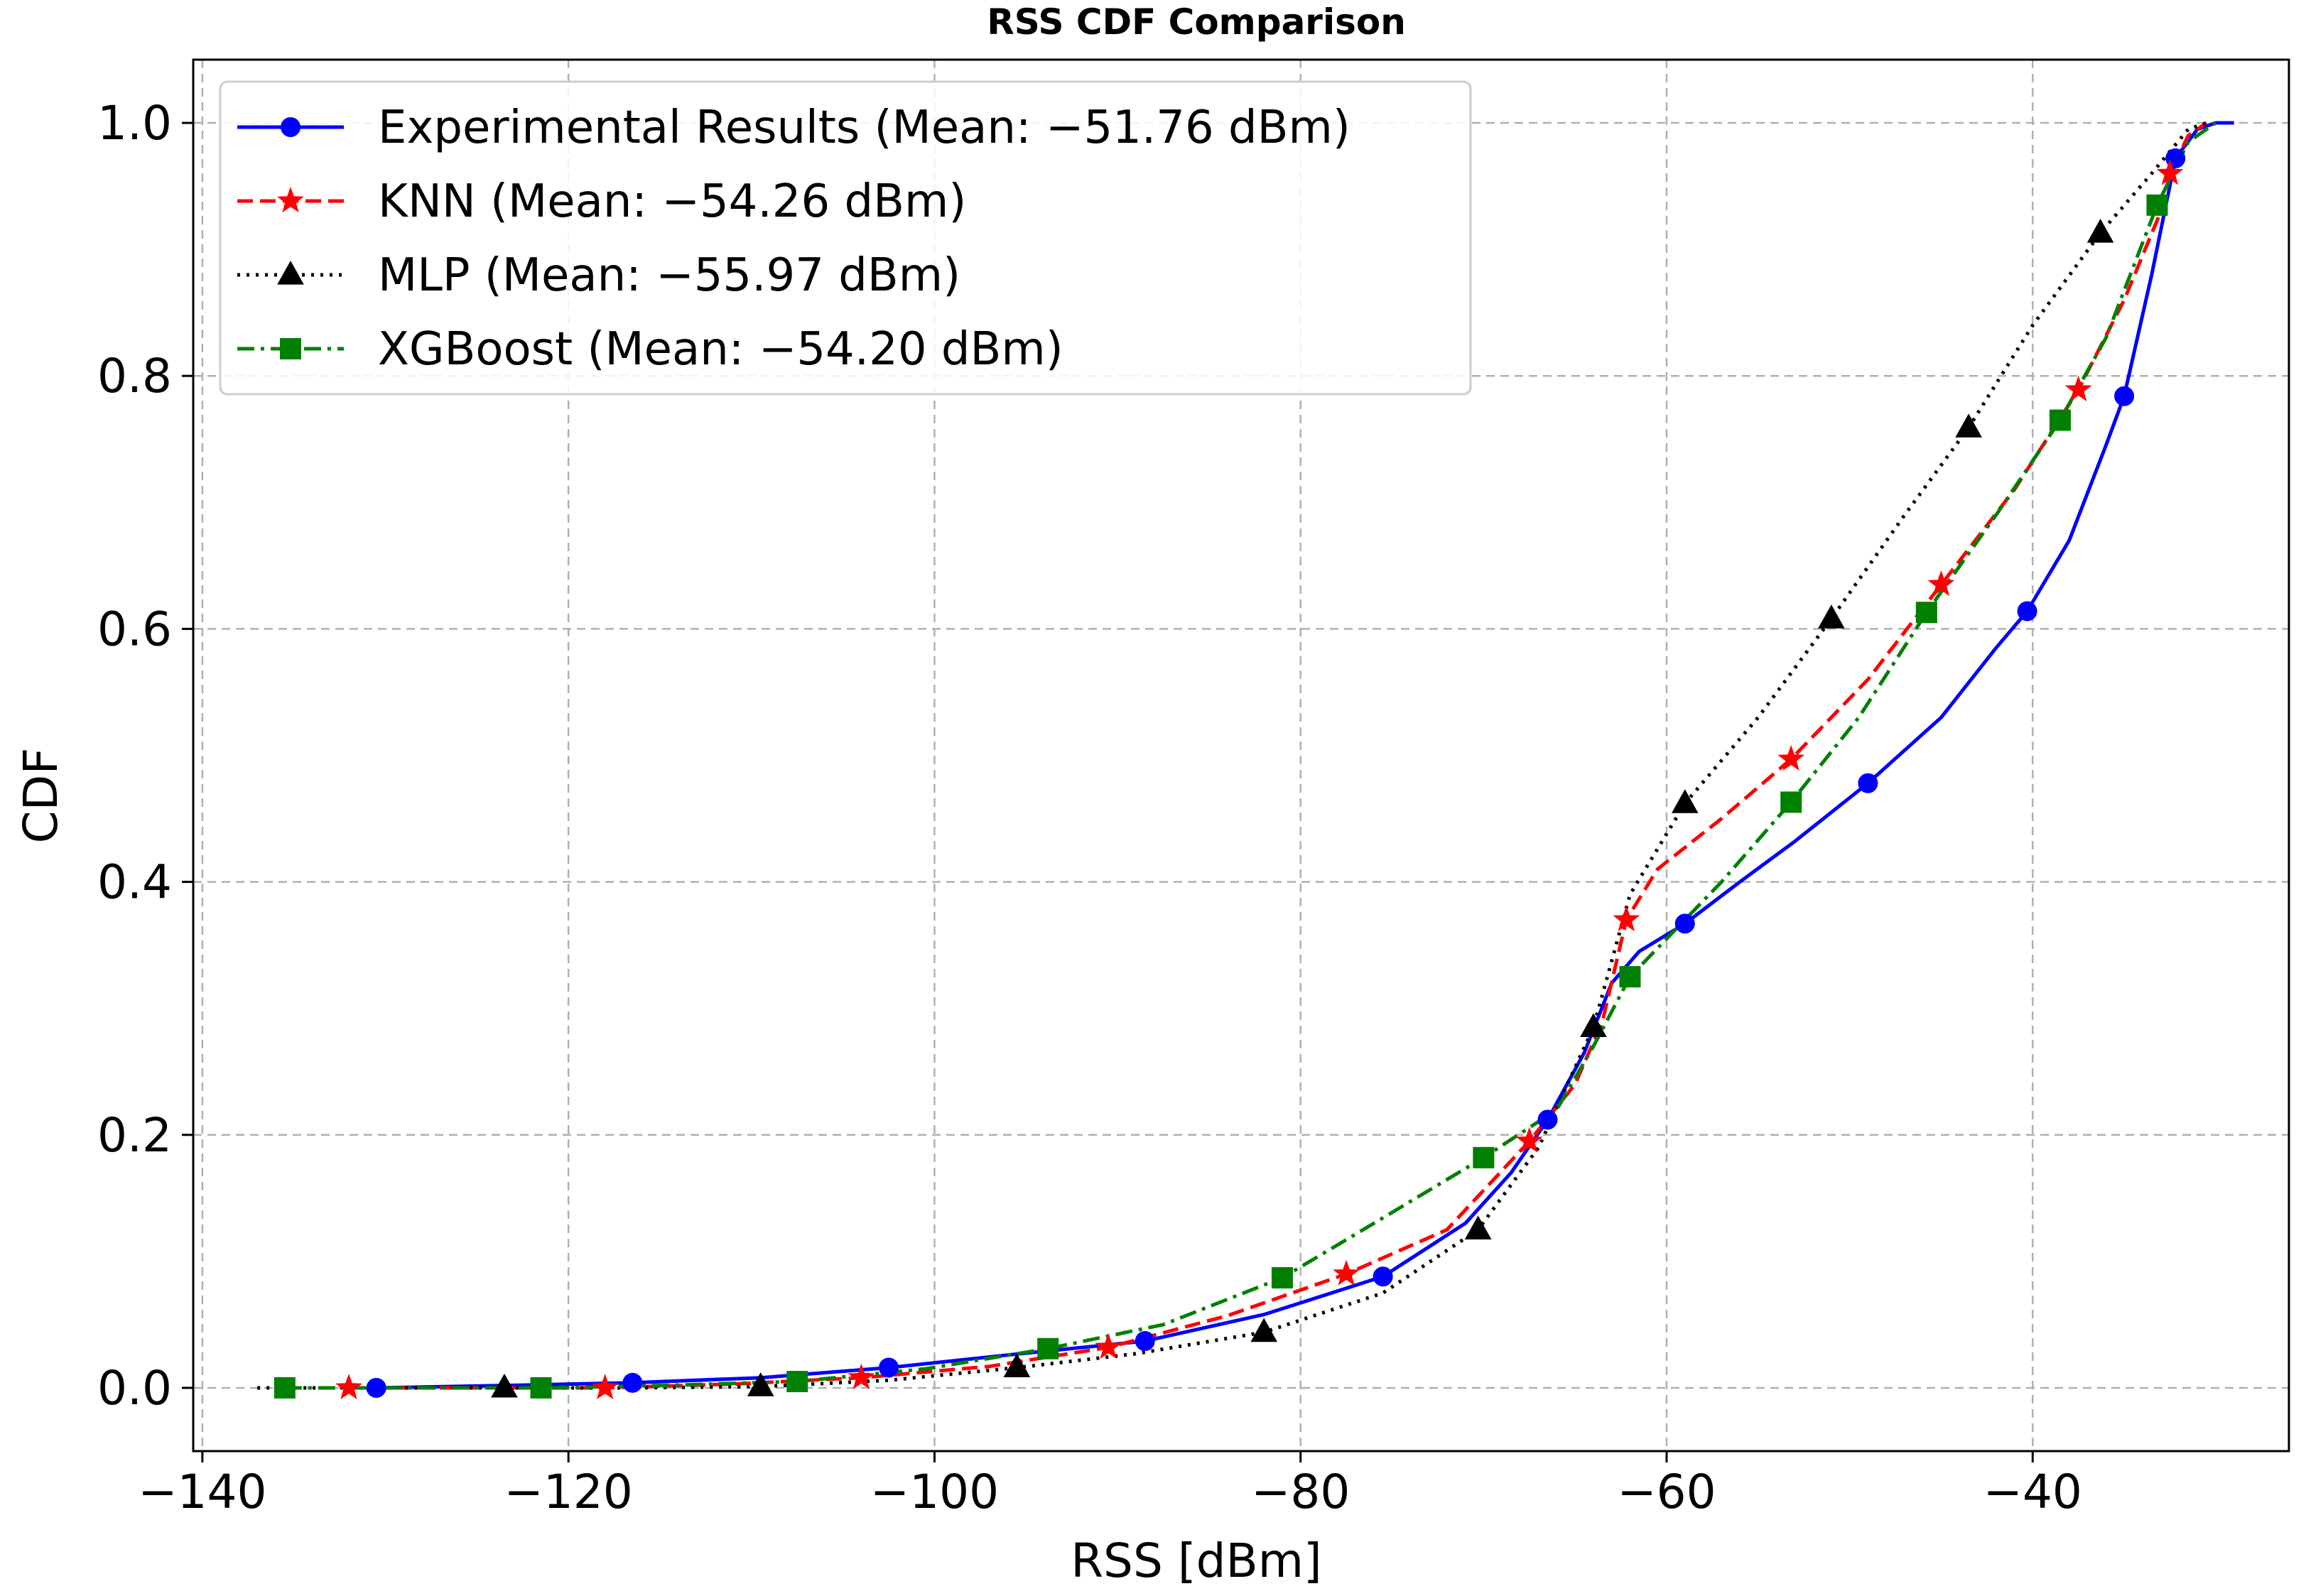  Describe the element at coordinates (720, 349) in the screenshot. I see `legend-label-3: XGBoost (Mean: −54.20 dBm)` at that location.